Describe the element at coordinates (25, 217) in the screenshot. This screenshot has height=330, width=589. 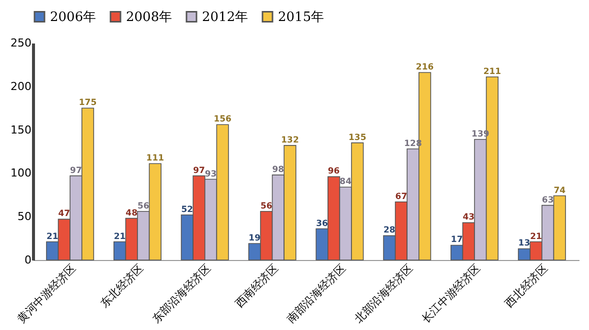
I see `y-tick-label: 50` at that location.